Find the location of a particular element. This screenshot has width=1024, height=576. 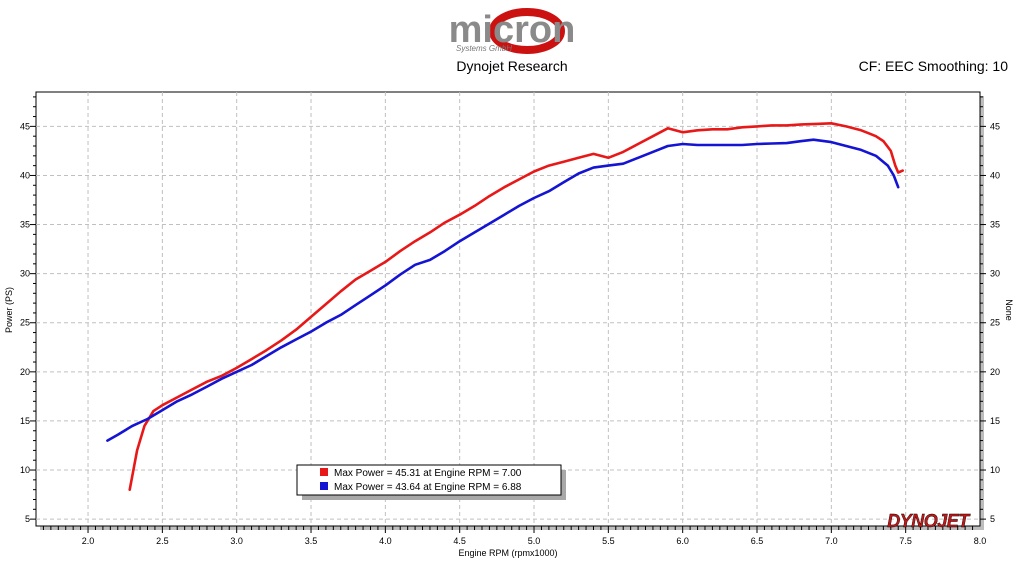

y-tick-label-right: 20 is located at coordinates (995, 372).